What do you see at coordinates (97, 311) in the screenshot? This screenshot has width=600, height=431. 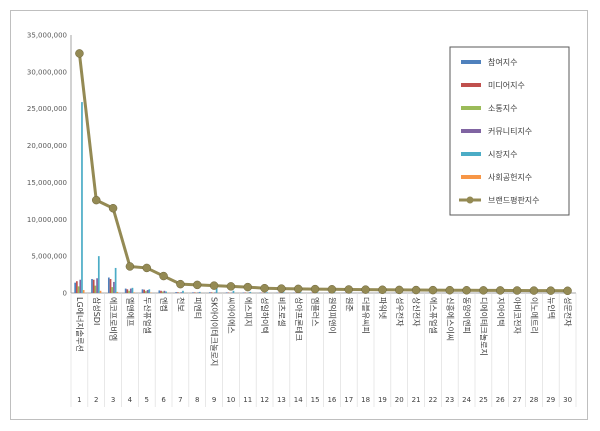 I see `category-label: 삼성SDI` at bounding box center [97, 311].